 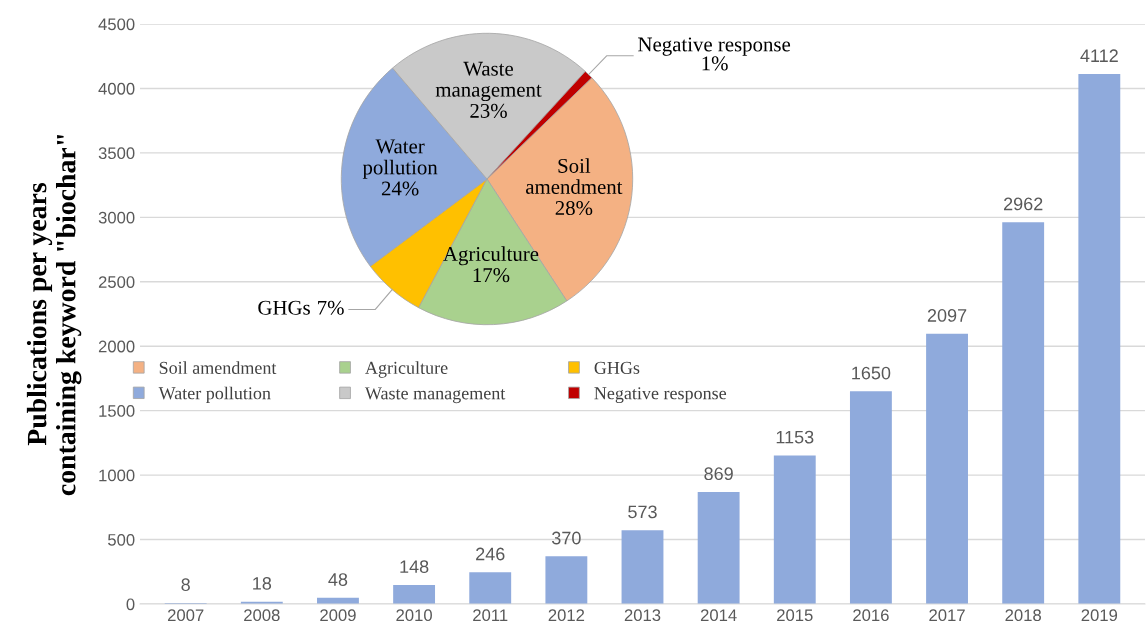 I want to click on slice-label: Negative response, so click(x=714, y=46).